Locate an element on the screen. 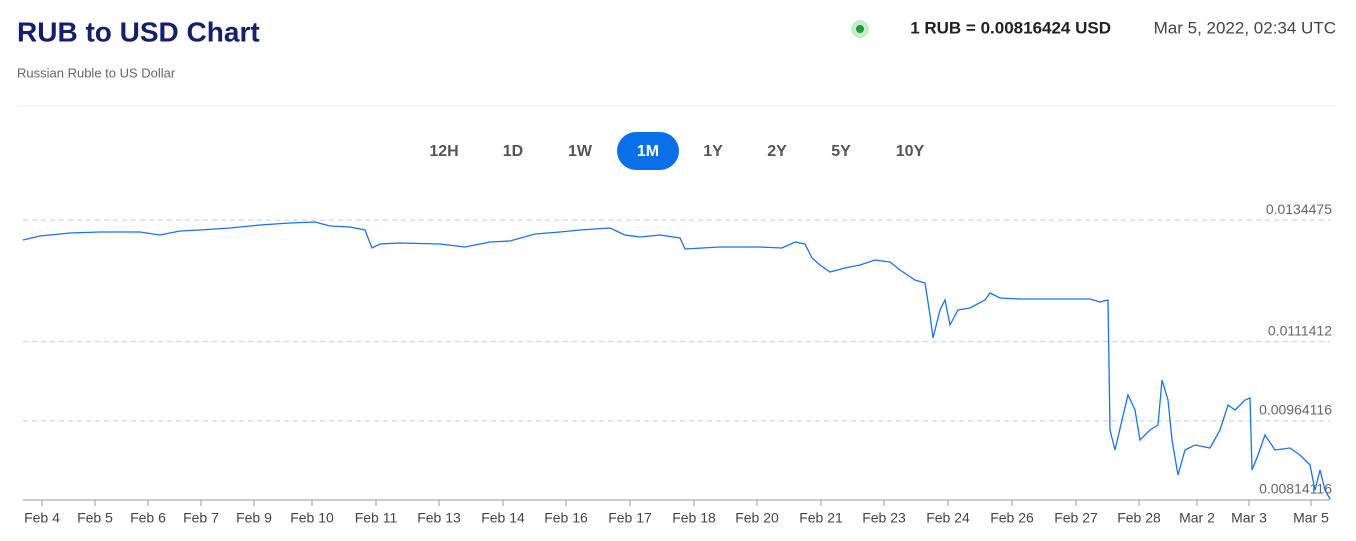 Image resolution: width=1356 pixels, height=541 pixels. range-button: 1W is located at coordinates (580, 151).